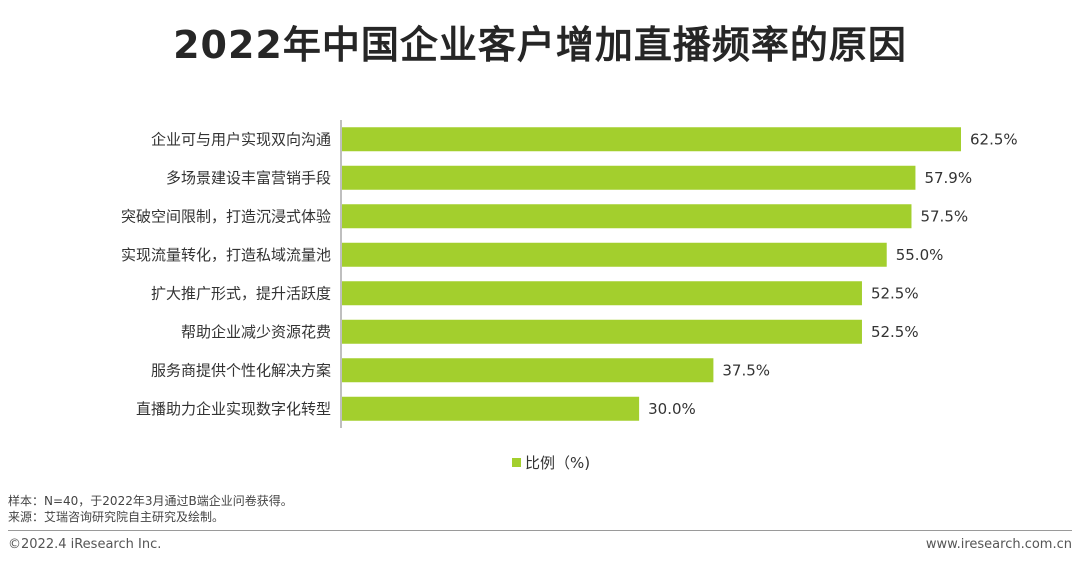 Image resolution: width=1080 pixels, height=565 pixels. I want to click on footer-copyright: ©2022.4 iResearch Inc., so click(85, 544).